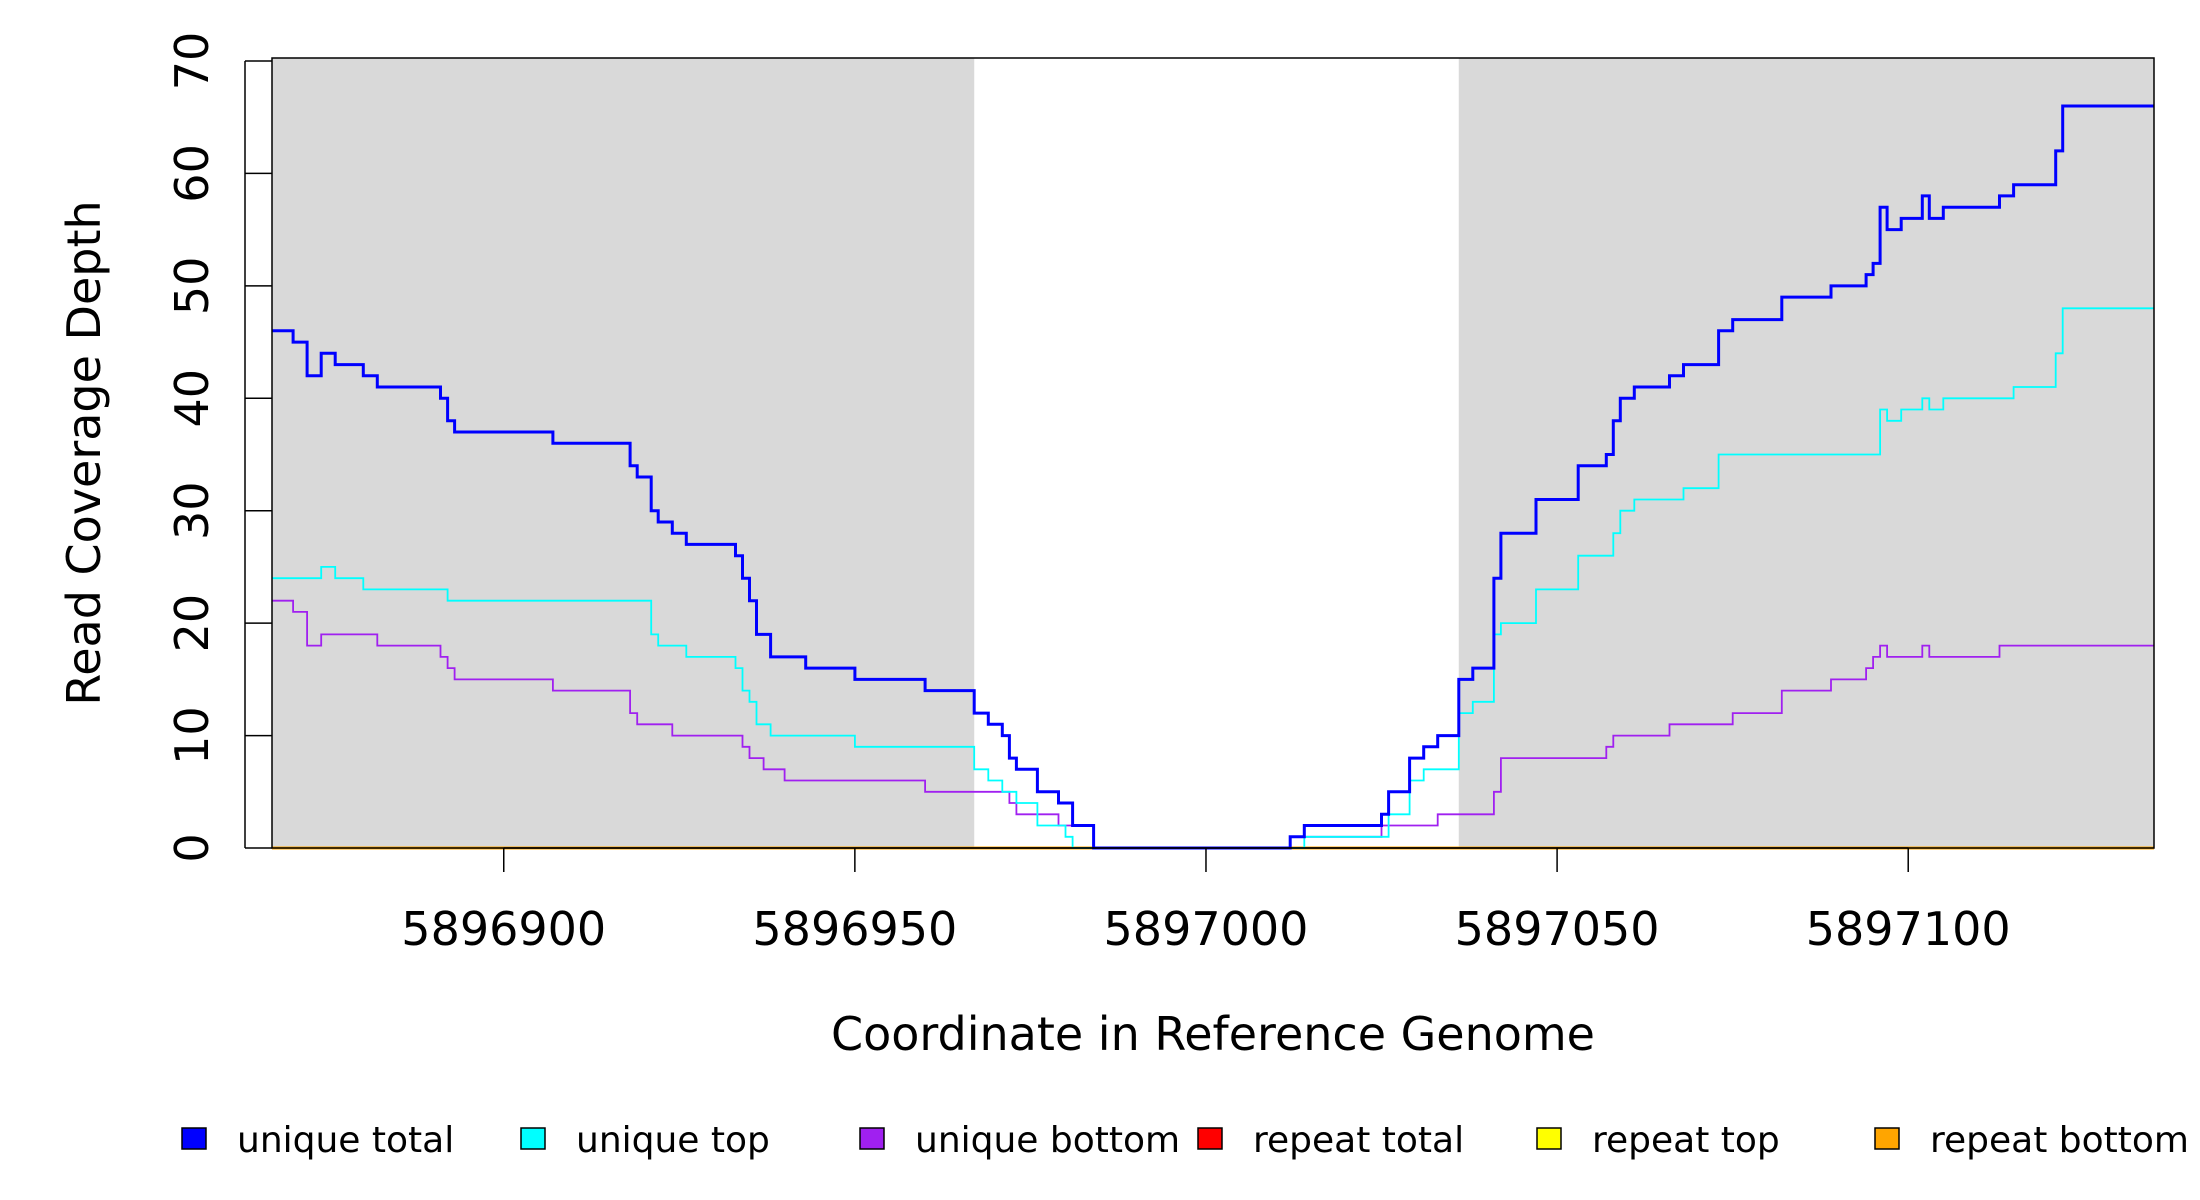 Image resolution: width=2200 pixels, height=1200 pixels. What do you see at coordinates (1210, 1138) in the screenshot?
I see `legend-swatch-repeat-total` at bounding box center [1210, 1138].